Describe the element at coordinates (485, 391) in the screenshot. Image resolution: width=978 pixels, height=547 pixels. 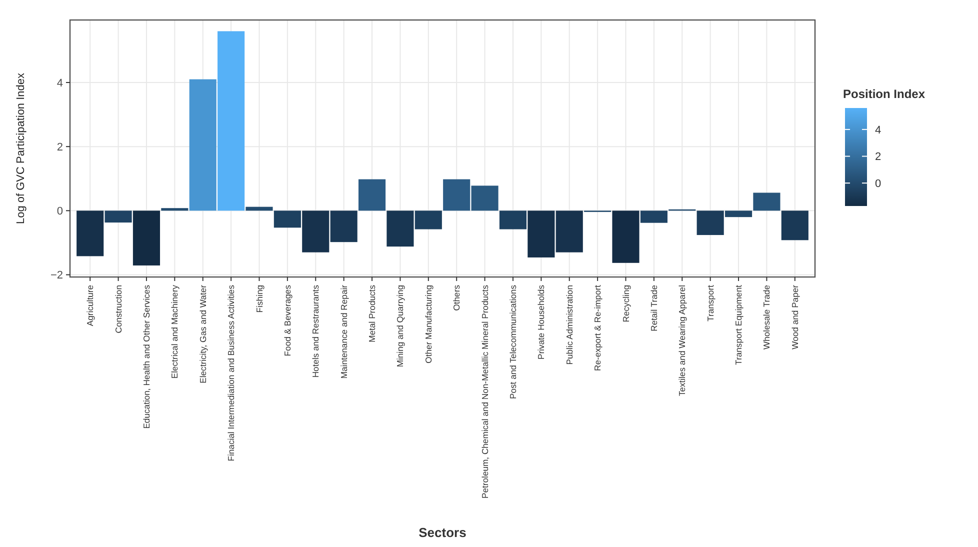
I see `x-tick-label: Petroleum, Chemical and Non-Metallic Mineral Products` at that location.